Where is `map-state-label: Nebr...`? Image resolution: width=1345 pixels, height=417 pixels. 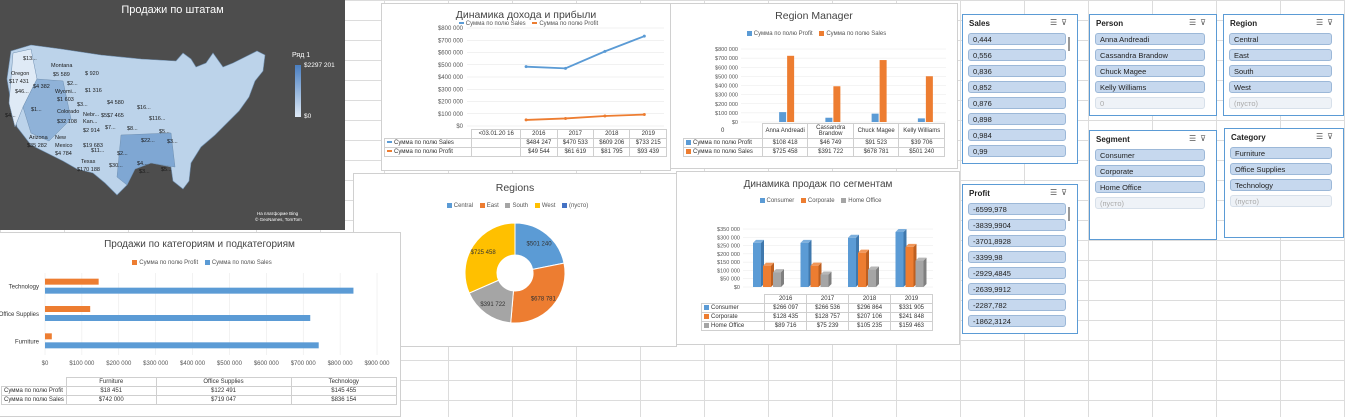 map-state-label: Nebr... is located at coordinates (91, 115).